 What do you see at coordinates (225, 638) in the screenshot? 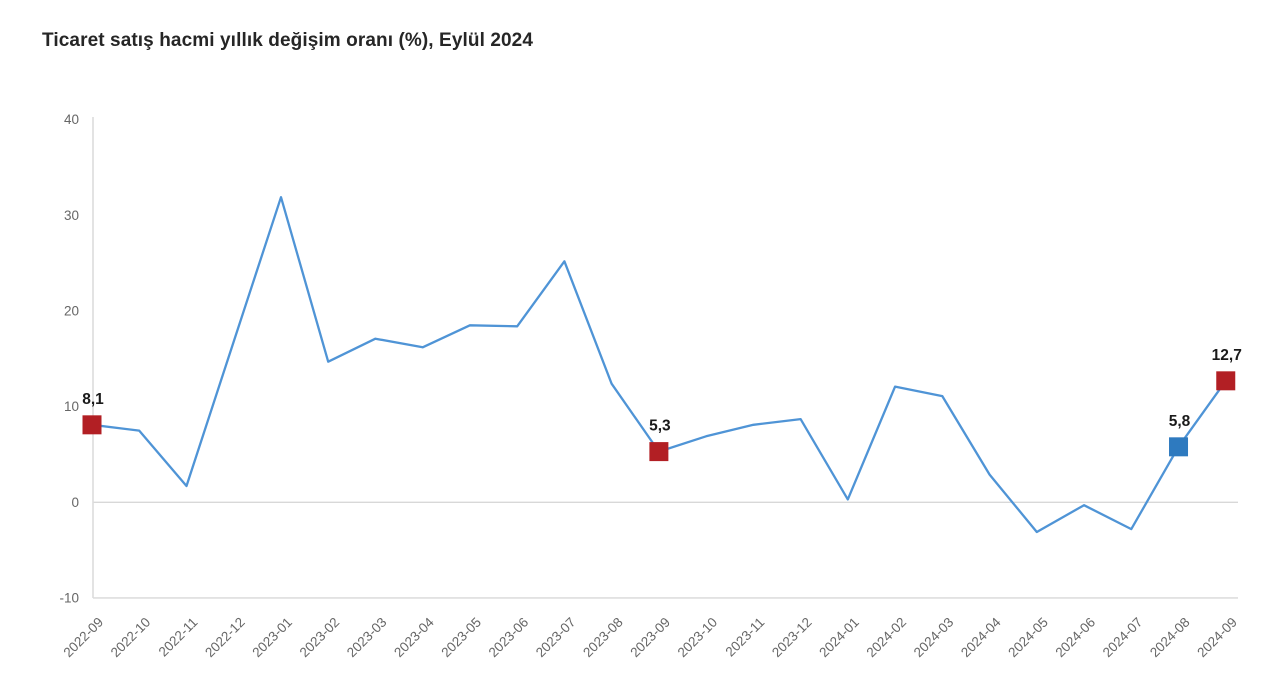
I see `x-axis-tick-label: 2022-12` at bounding box center [225, 638].